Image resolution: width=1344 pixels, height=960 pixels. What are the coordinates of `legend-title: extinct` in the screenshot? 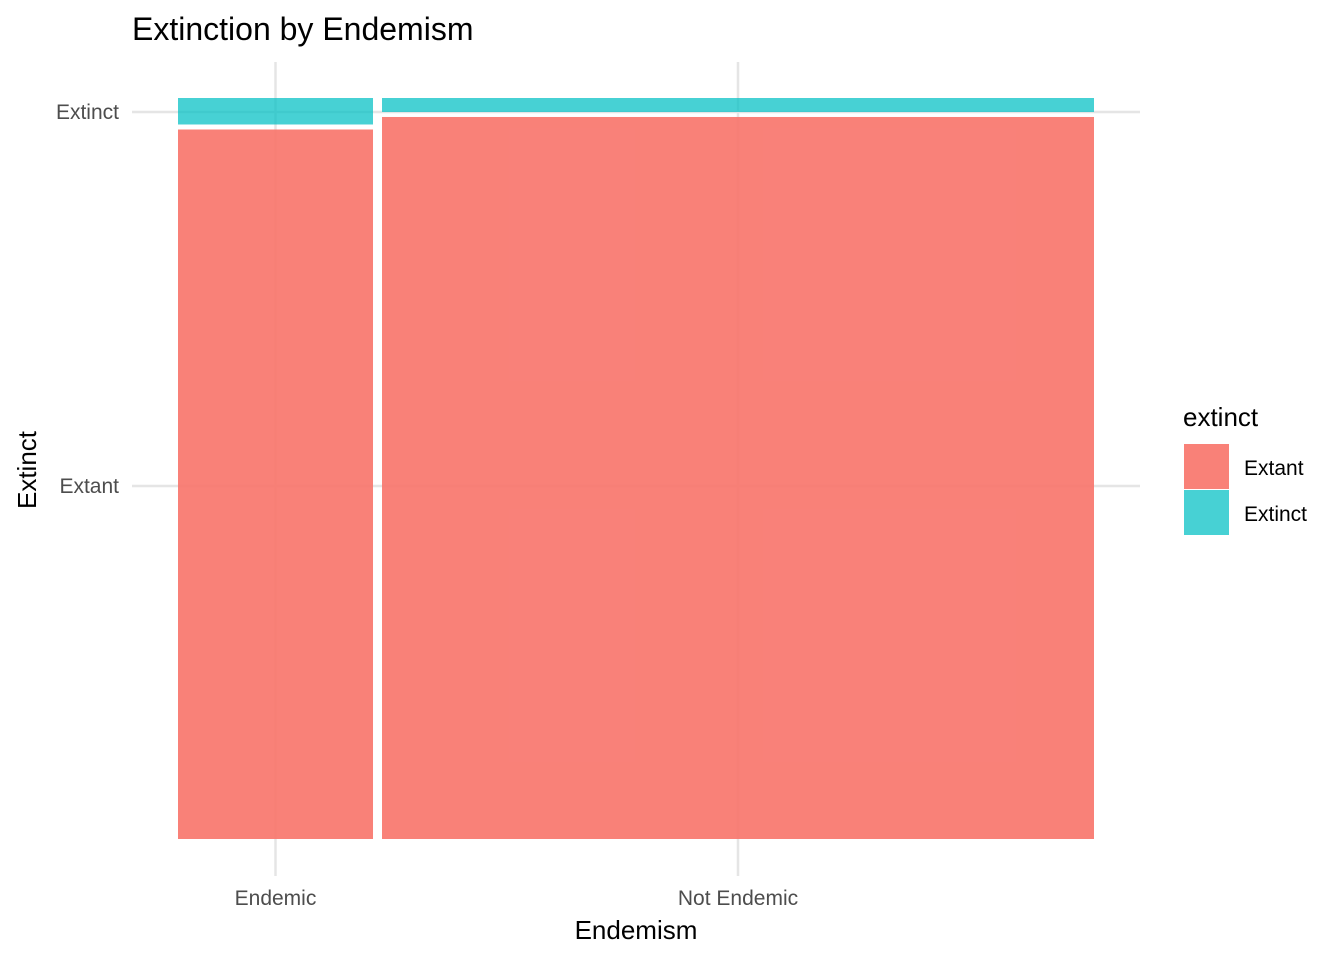 It's located at (1221, 417).